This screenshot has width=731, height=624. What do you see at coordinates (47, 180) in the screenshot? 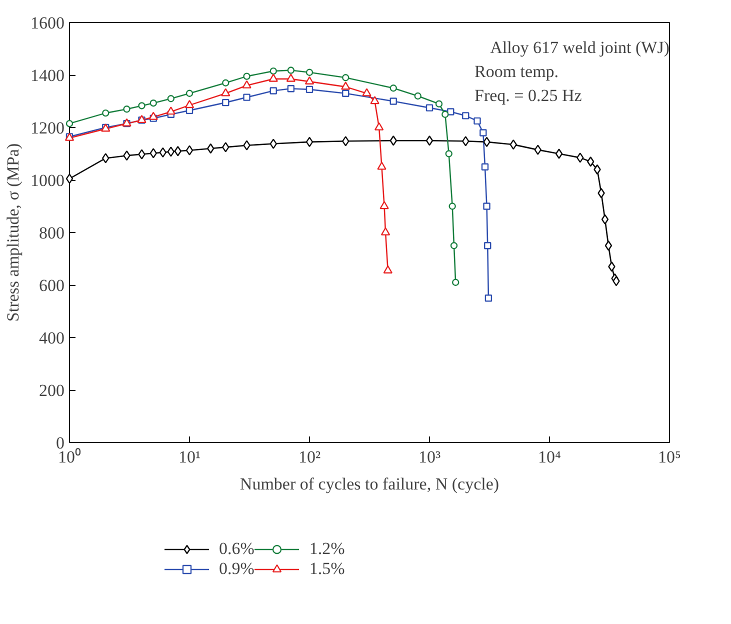
I see `y-tick-label: 1000` at bounding box center [47, 180].